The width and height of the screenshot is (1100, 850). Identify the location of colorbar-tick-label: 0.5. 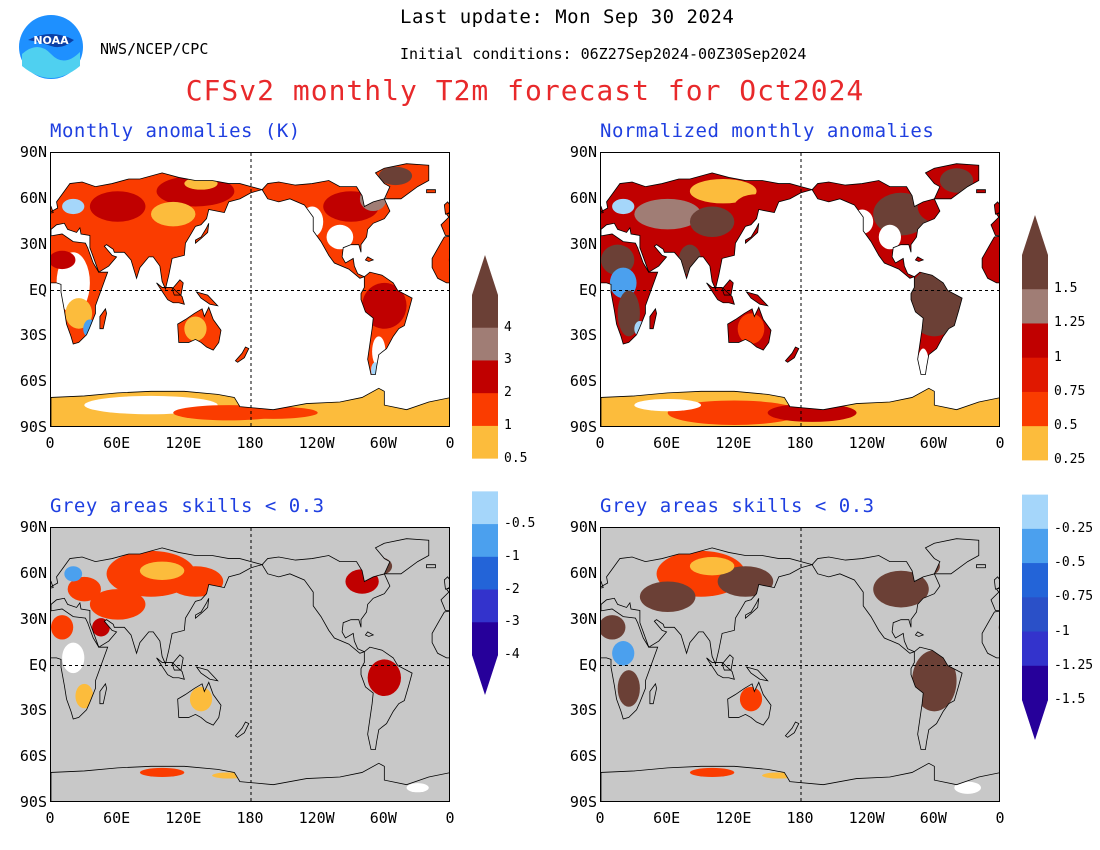
(516, 458).